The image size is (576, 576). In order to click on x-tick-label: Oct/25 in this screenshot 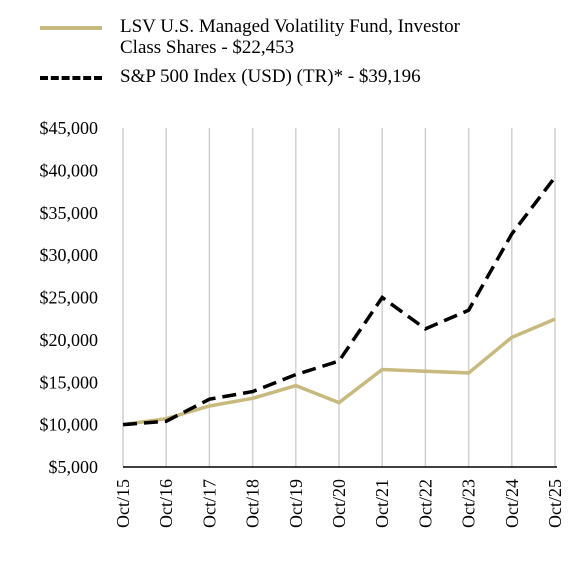, I will do `click(555, 503)`.